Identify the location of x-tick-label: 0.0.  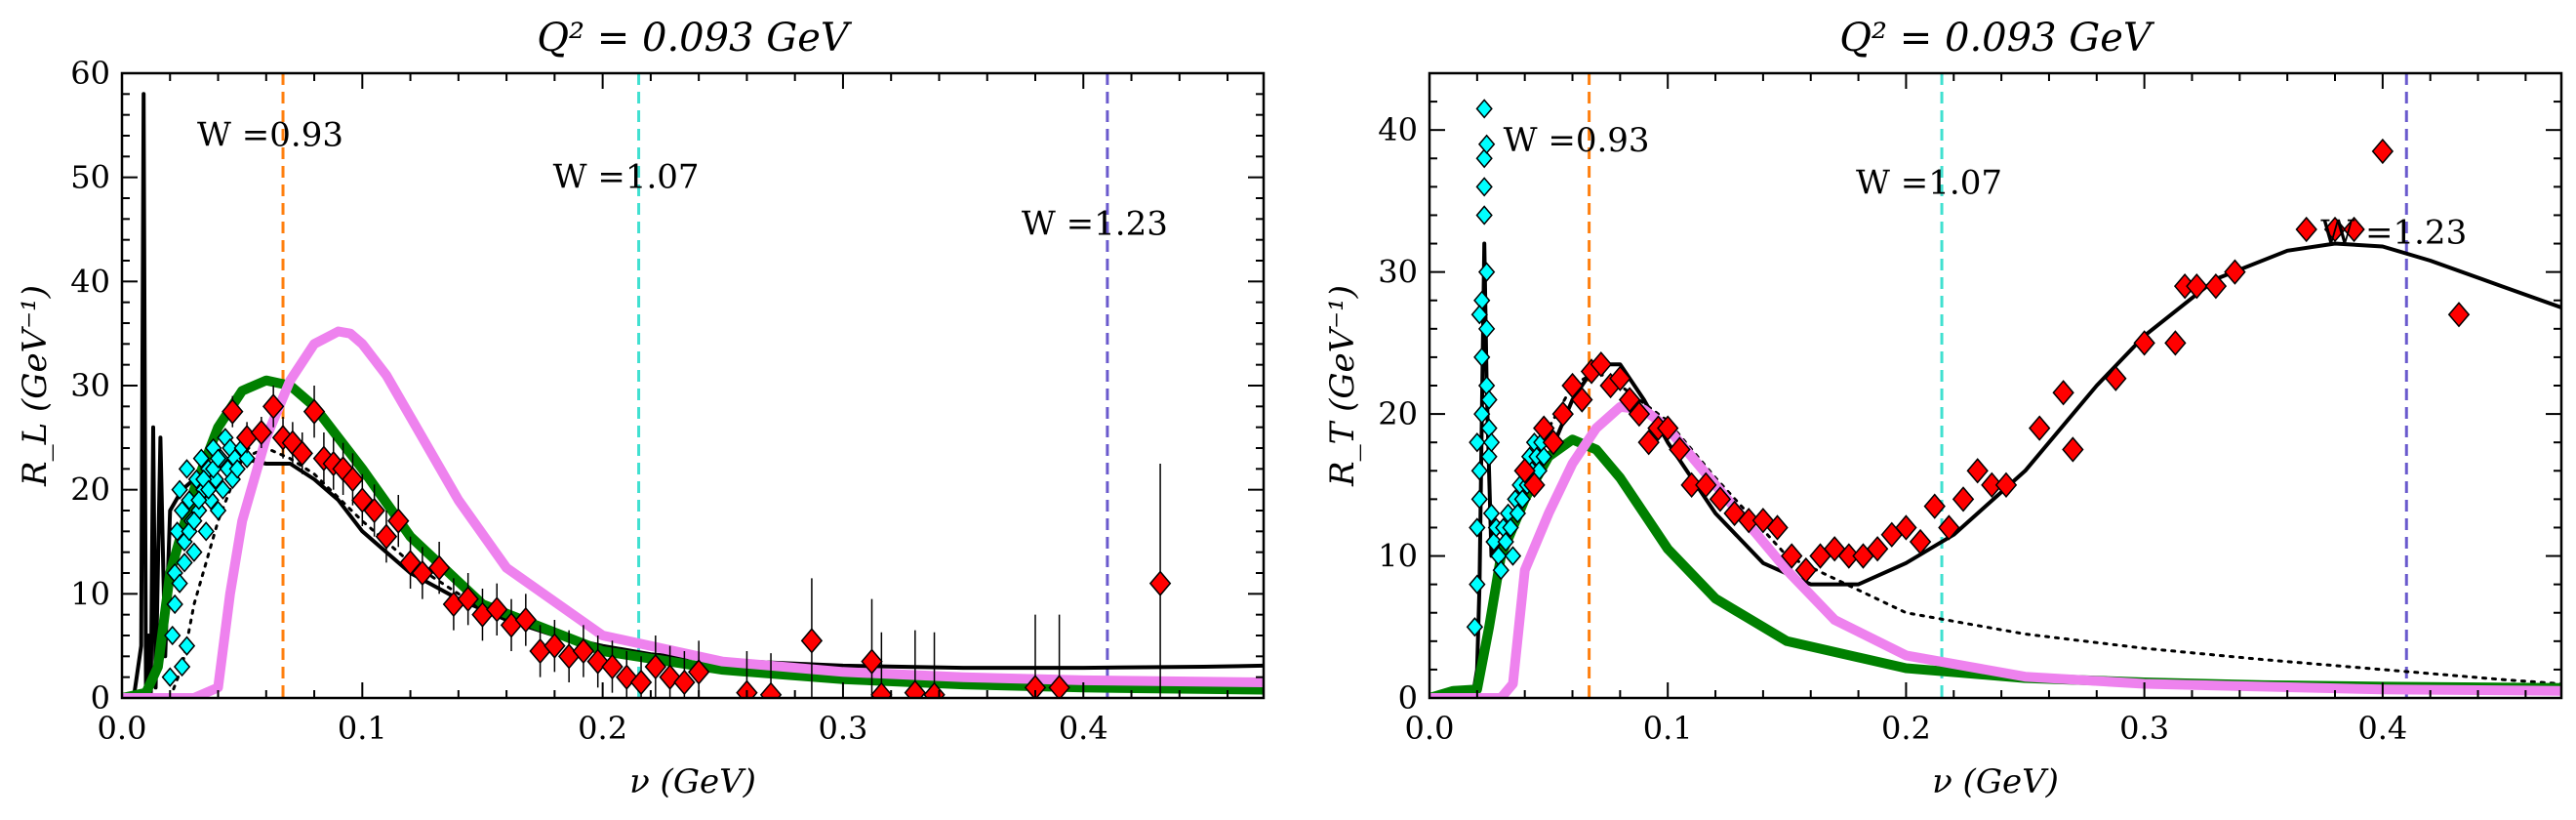
(1430, 728).